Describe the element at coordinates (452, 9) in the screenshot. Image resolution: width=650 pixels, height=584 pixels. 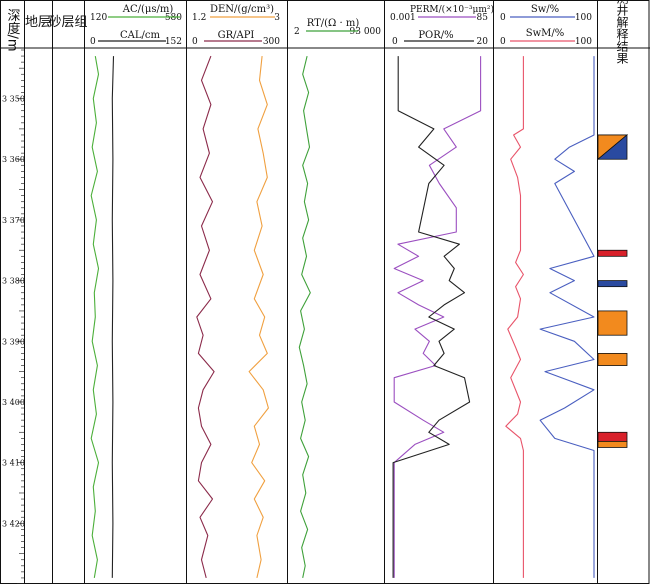
I see `perm-curve-label: PERM/(×10⁻³μm²)` at that location.